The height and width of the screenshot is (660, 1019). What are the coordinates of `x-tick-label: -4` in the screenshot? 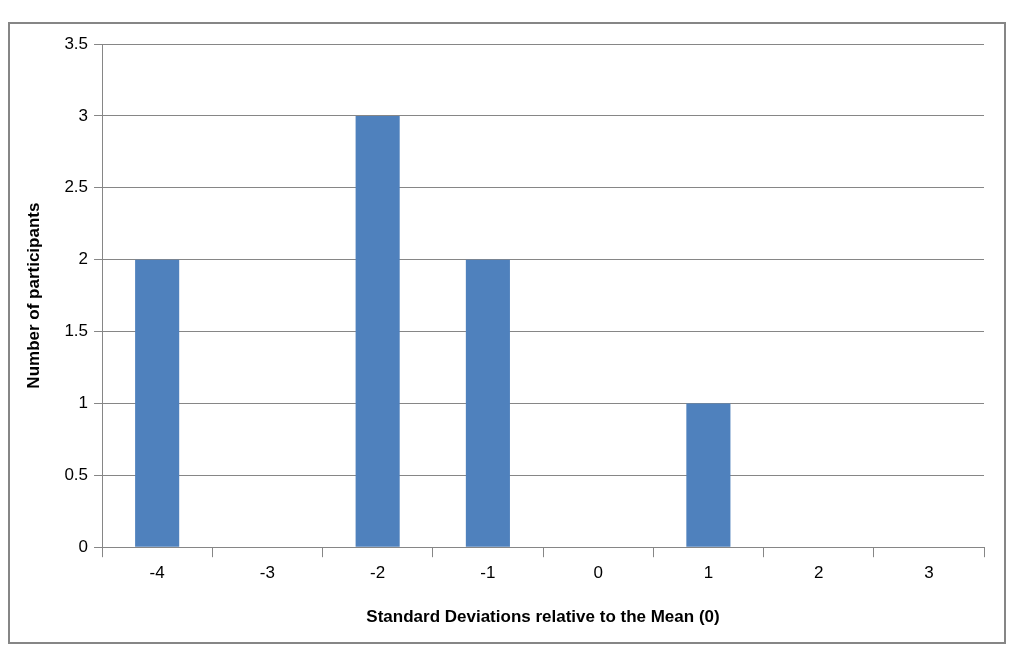 It's located at (157, 573).